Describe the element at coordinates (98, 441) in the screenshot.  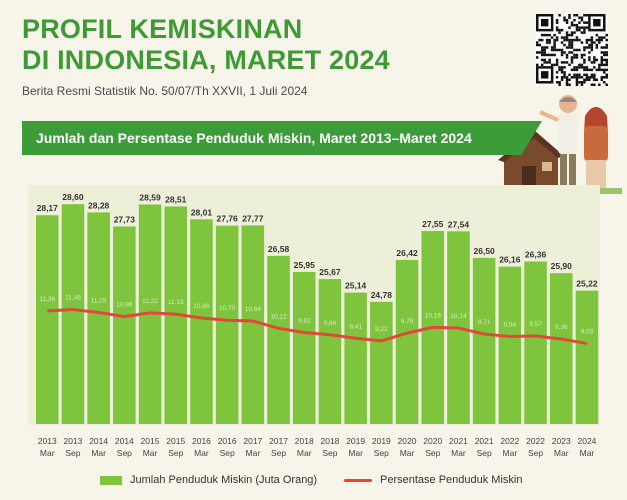
I see `x-tick-year-2: 2014` at that location.